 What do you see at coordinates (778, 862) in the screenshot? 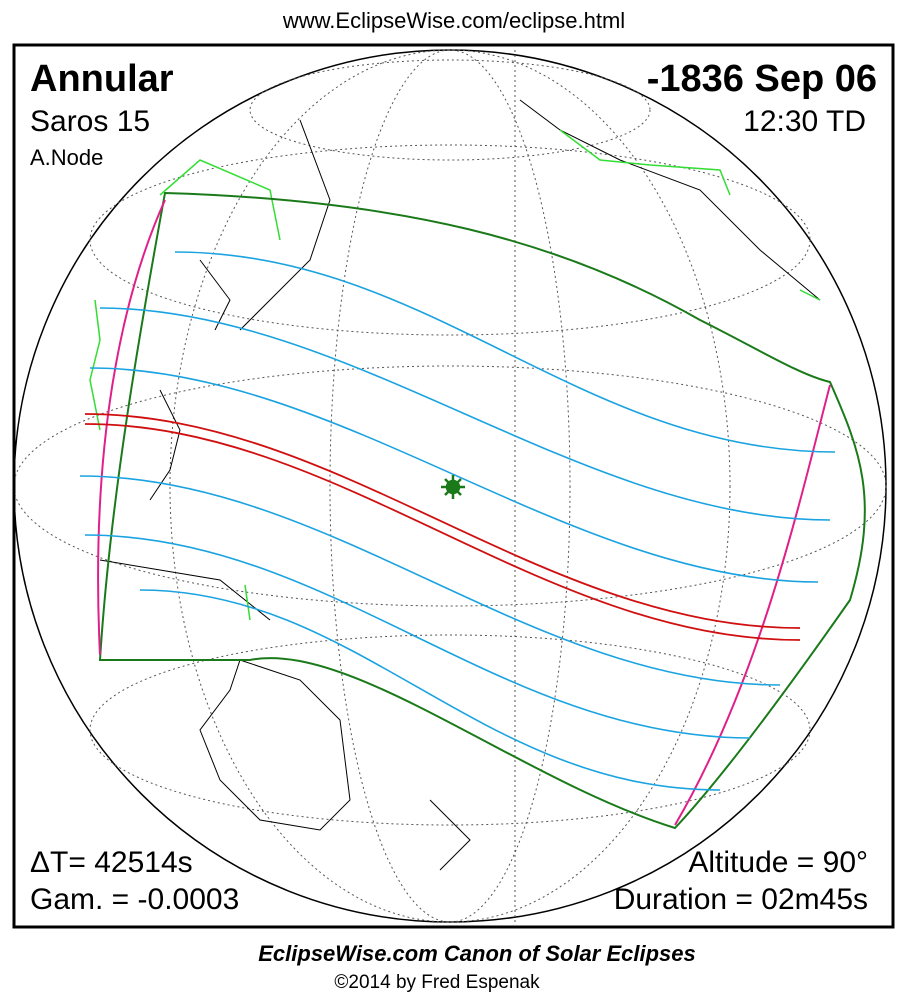
I see `altitude: Altitude = 90°` at bounding box center [778, 862].